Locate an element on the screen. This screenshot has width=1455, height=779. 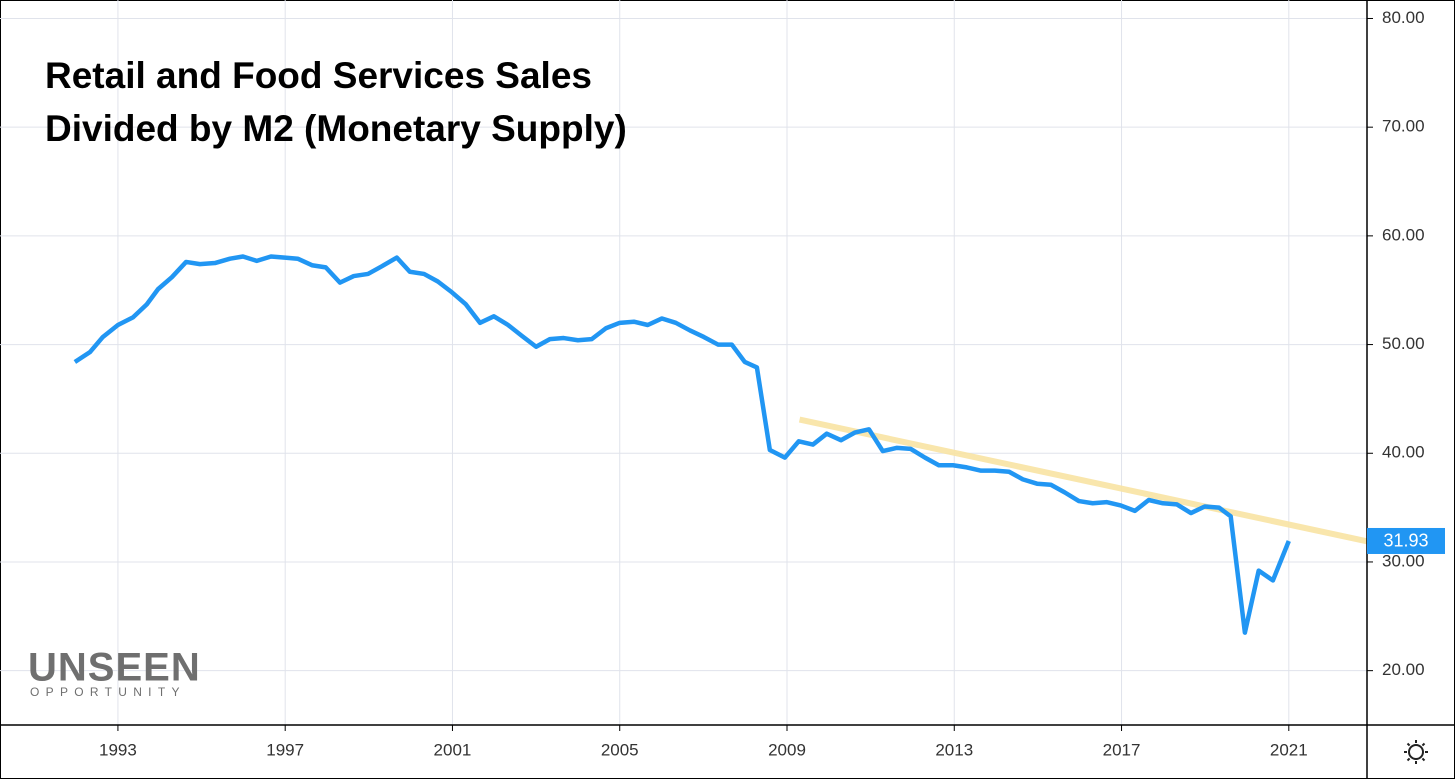
y-tick-label: 60.00 is located at coordinates (1403, 234).